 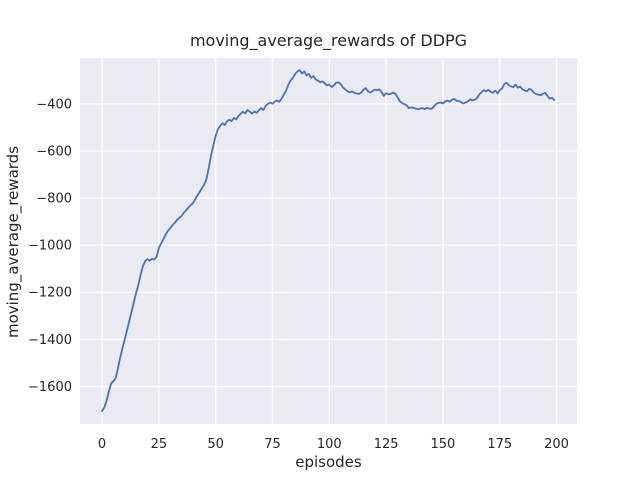 What do you see at coordinates (54, 151) in the screenshot?
I see `y-tick-label: −600` at bounding box center [54, 151].